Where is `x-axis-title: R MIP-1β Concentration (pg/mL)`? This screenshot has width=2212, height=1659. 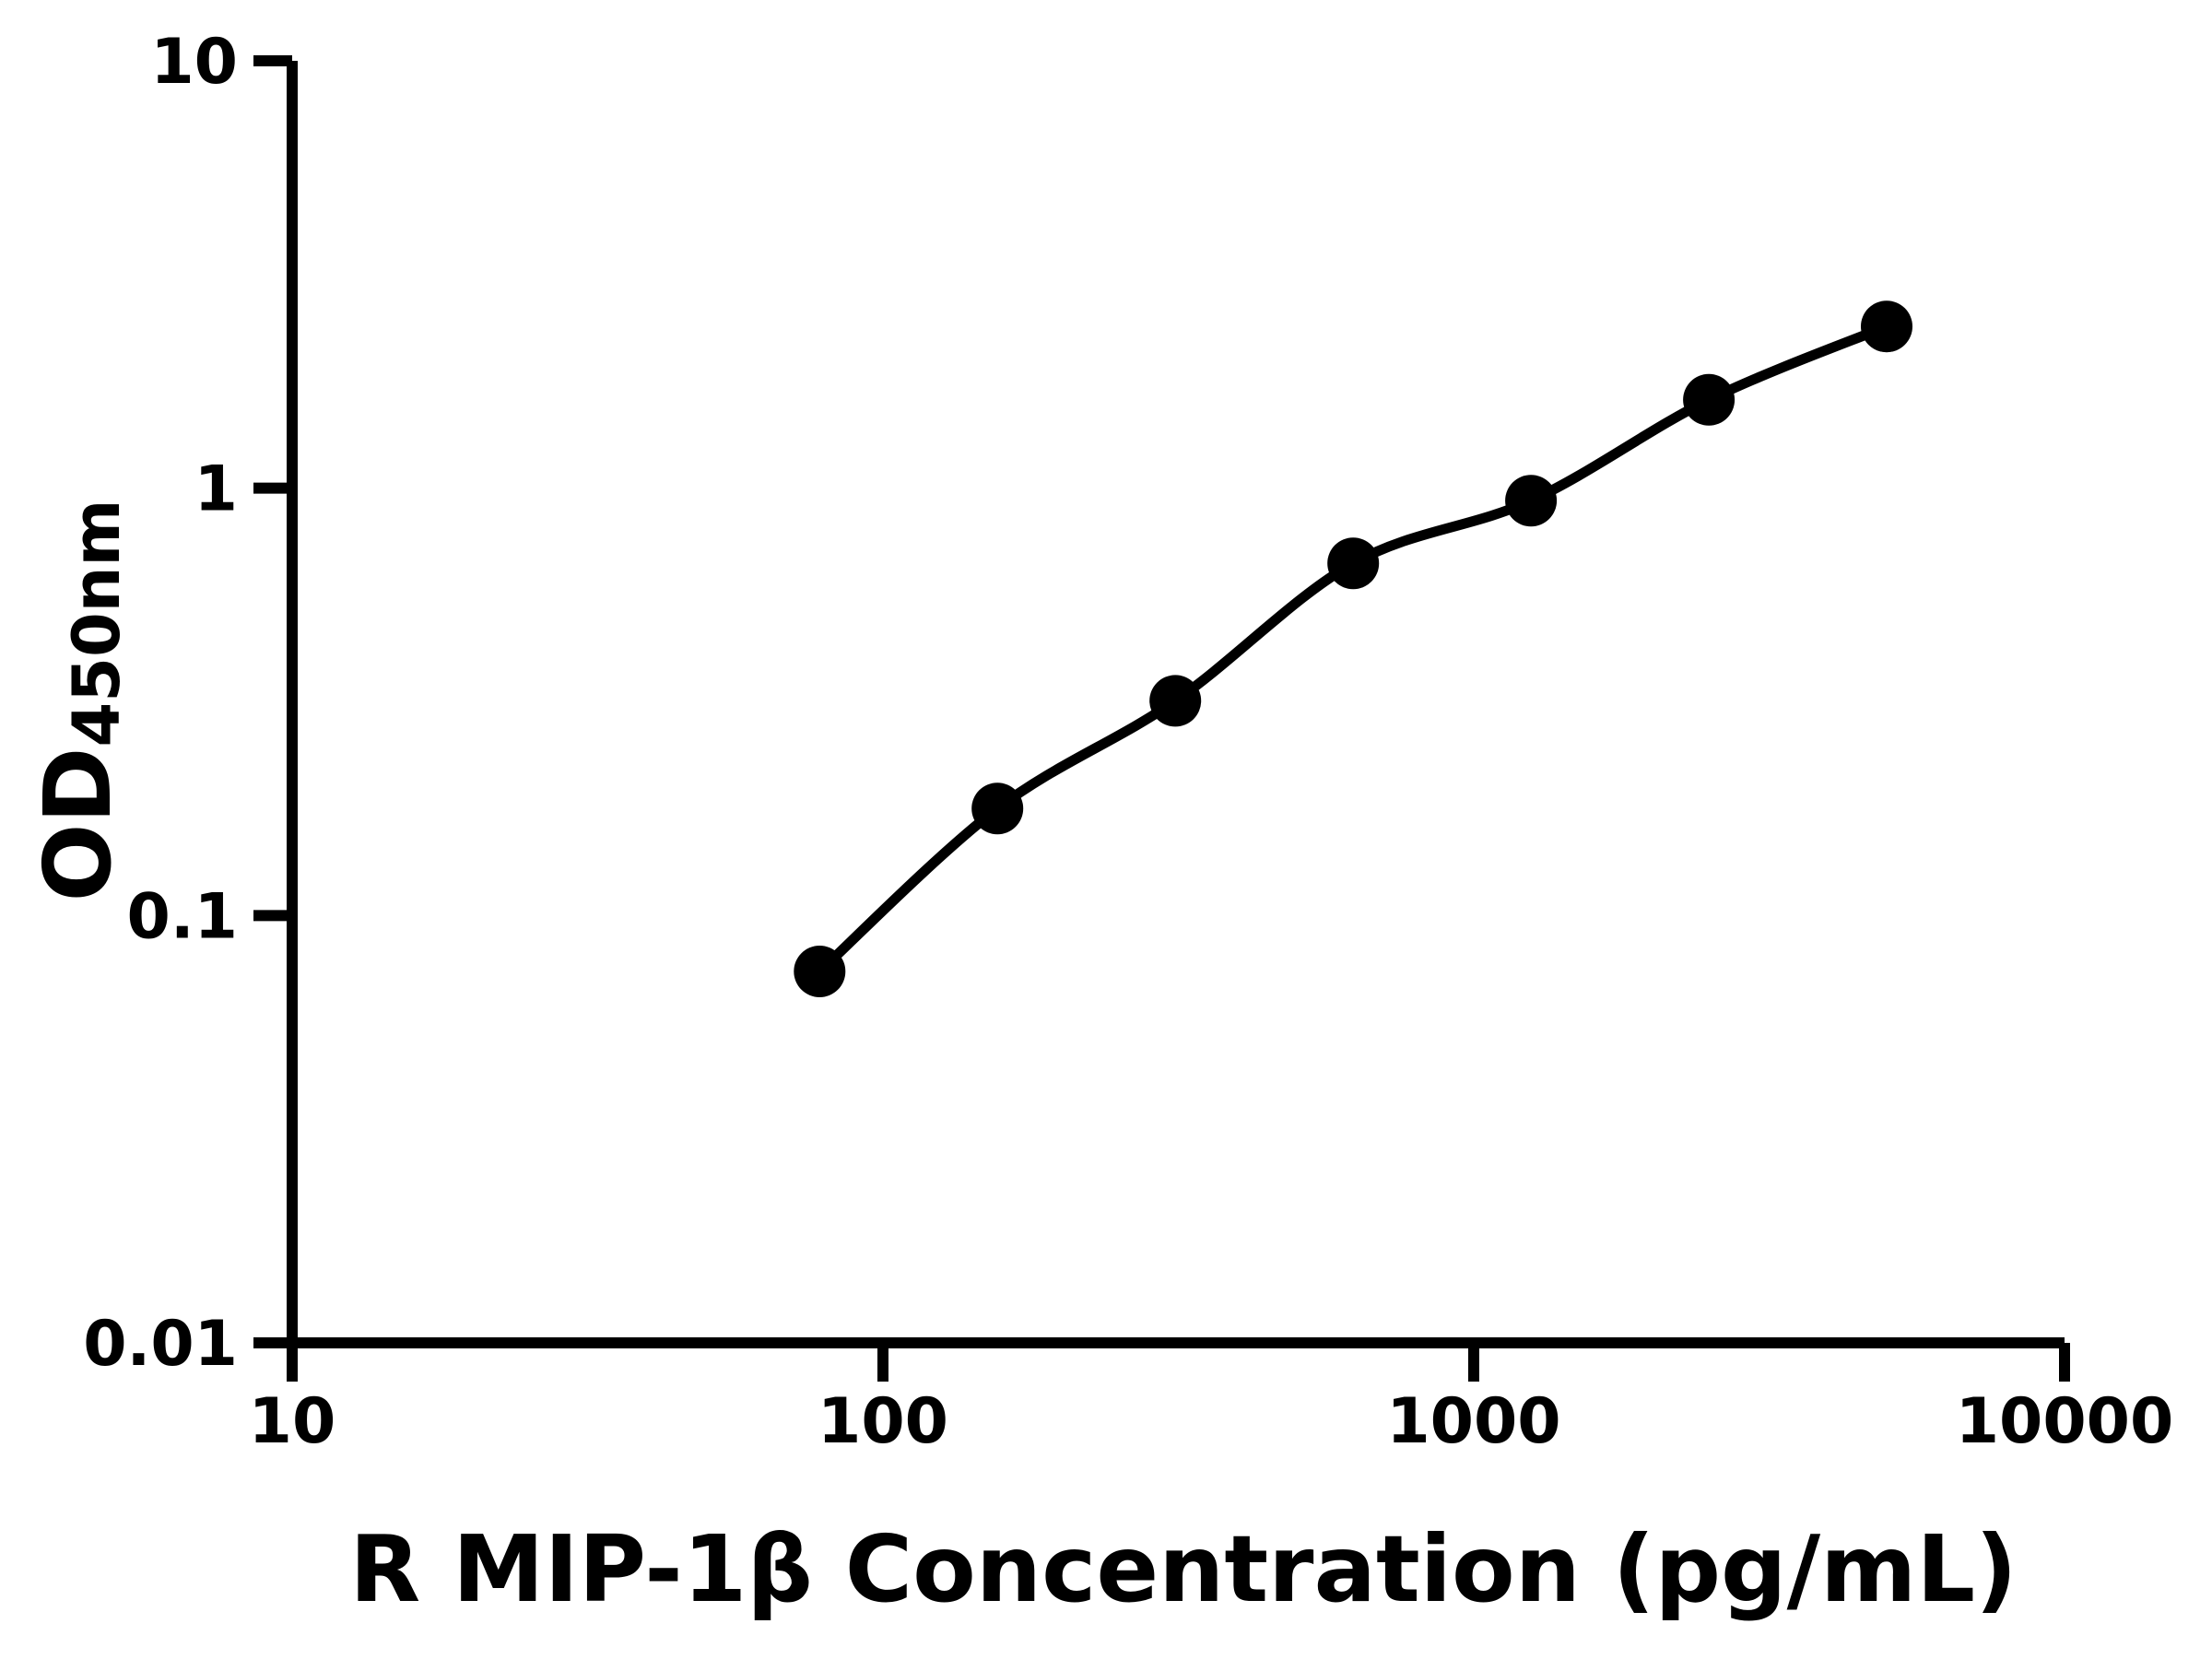 x-axis-title: R MIP-1β Concentration (pg/mL) is located at coordinates (1183, 1569).